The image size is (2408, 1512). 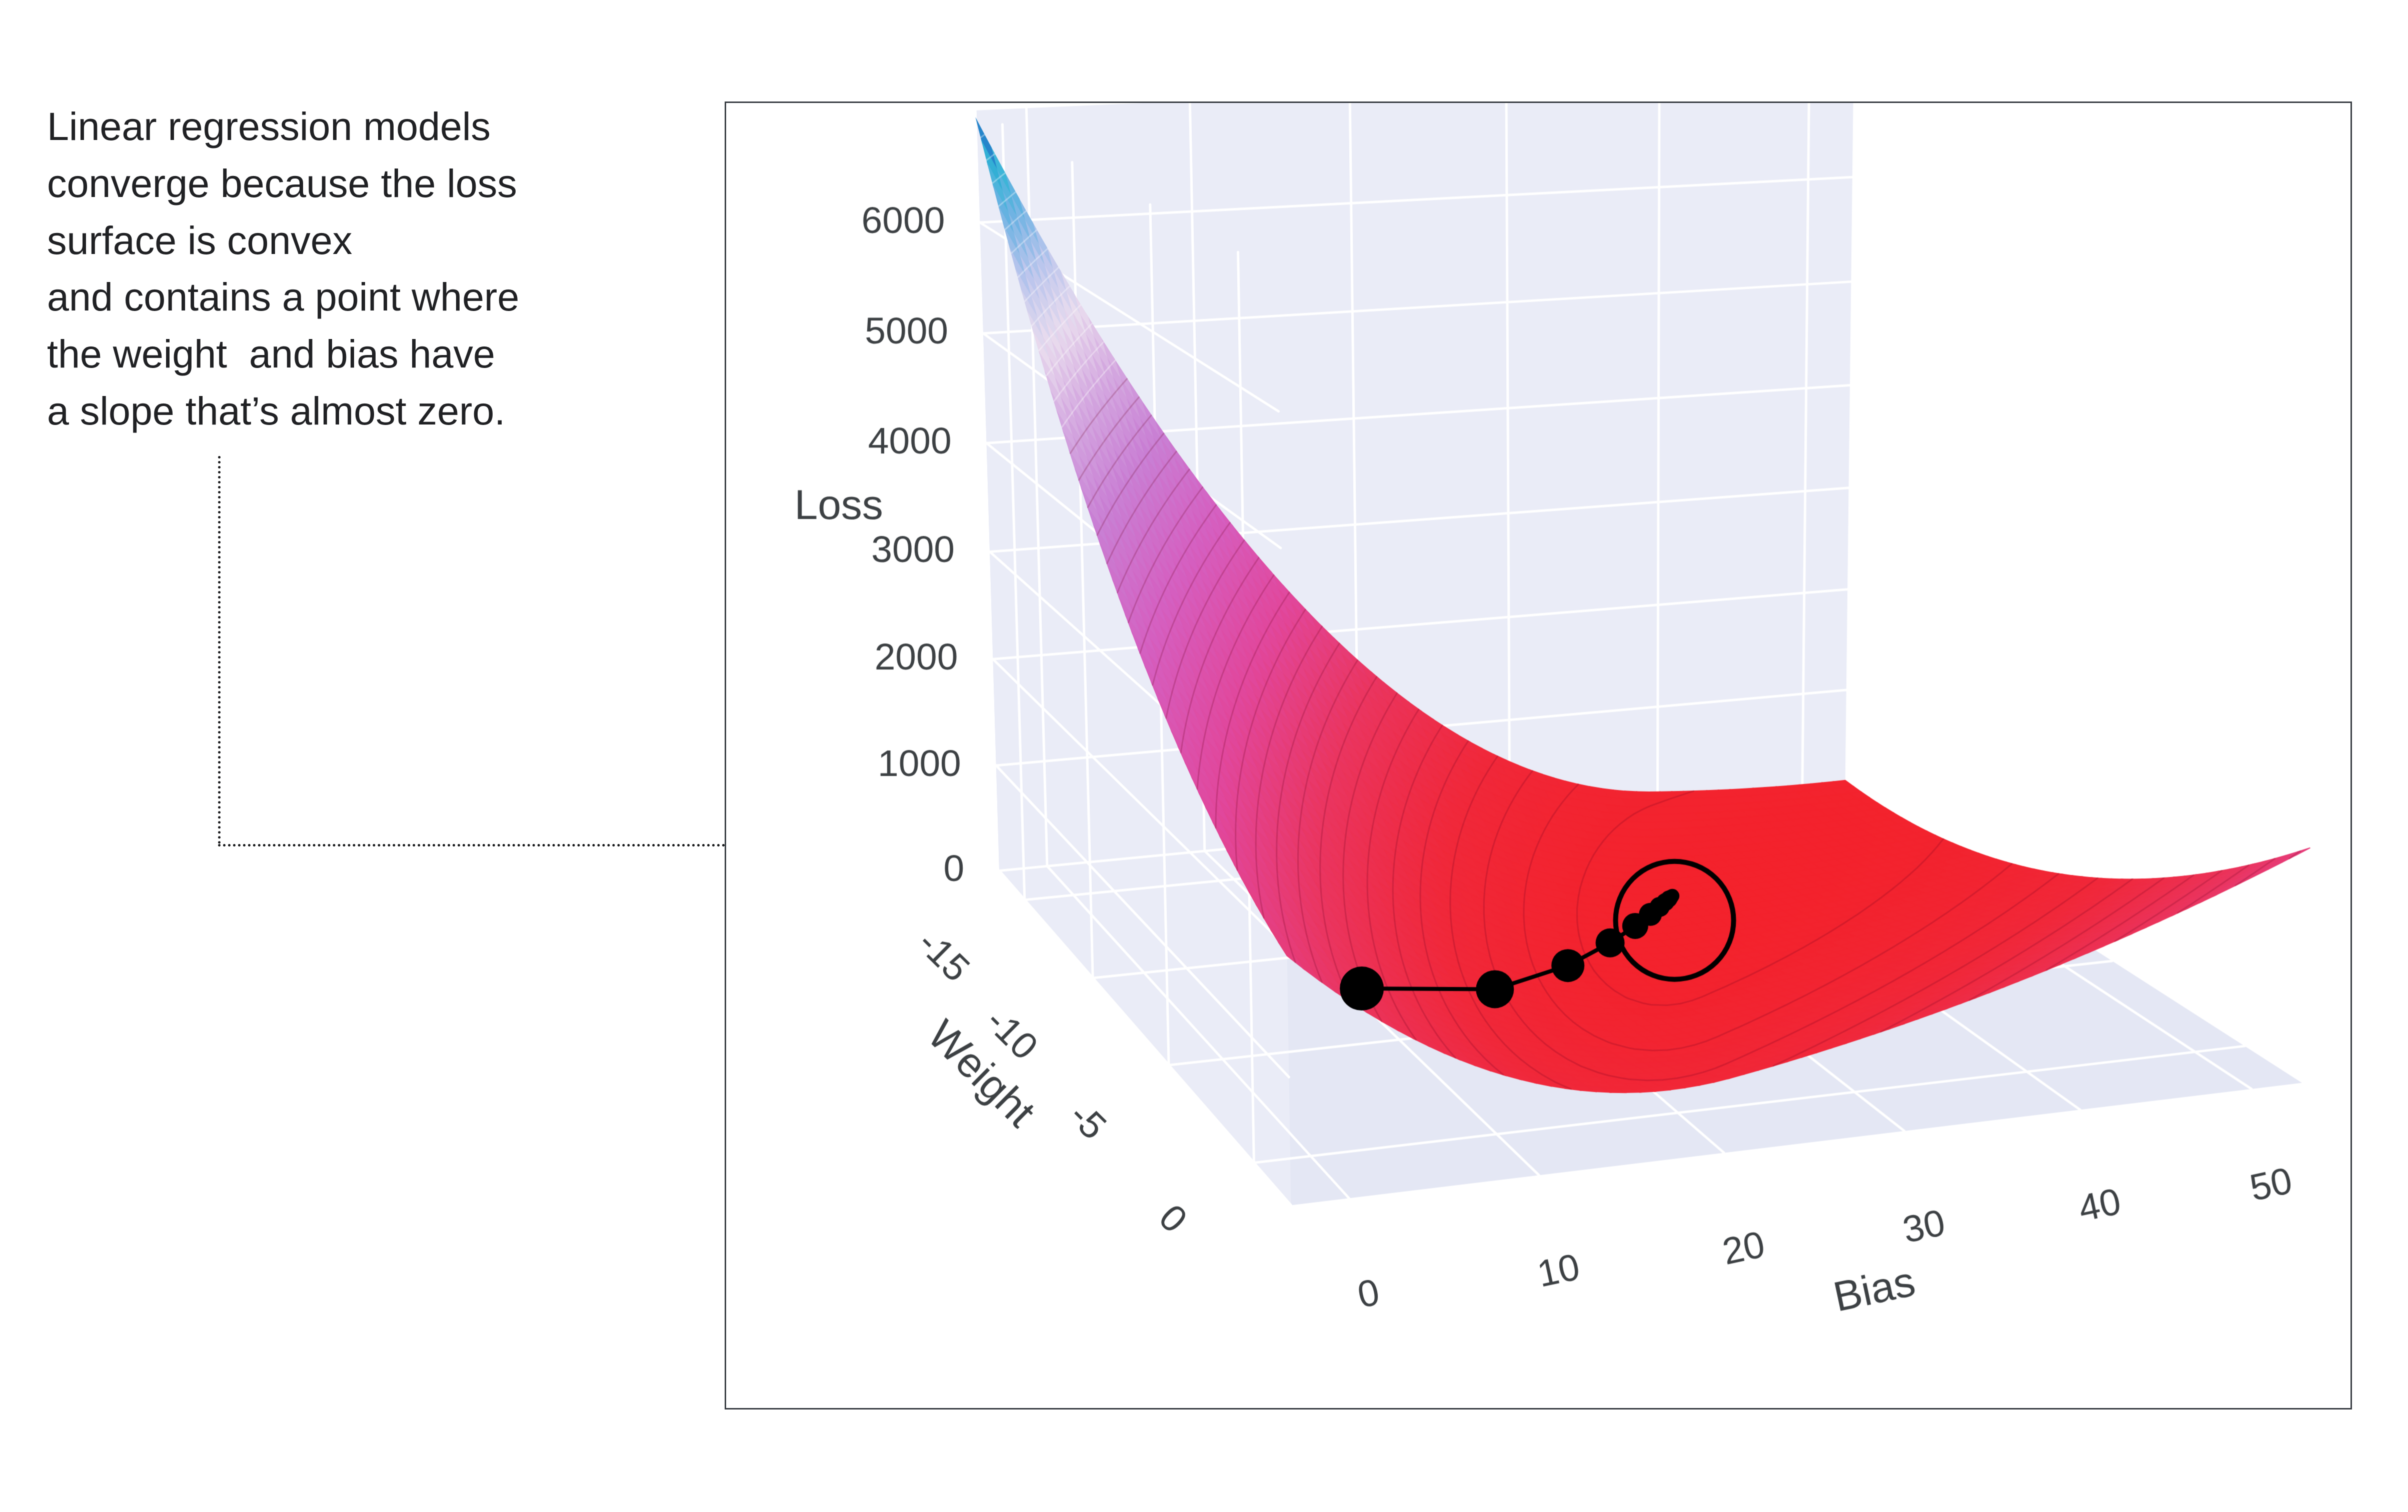 What do you see at coordinates (219, 650) in the screenshot?
I see `annotation-connector-vertical` at bounding box center [219, 650].